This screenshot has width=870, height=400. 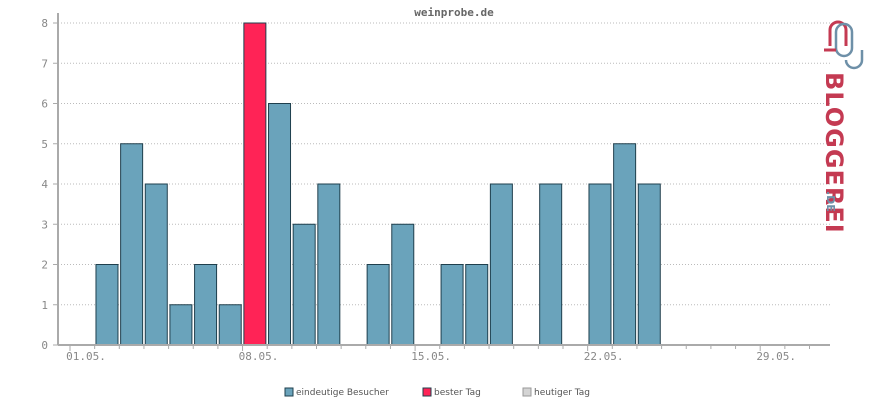 I want to click on x-axis: 01.05. 08.05. 15.05. 22.05. 29.05., so click(x=444, y=353).